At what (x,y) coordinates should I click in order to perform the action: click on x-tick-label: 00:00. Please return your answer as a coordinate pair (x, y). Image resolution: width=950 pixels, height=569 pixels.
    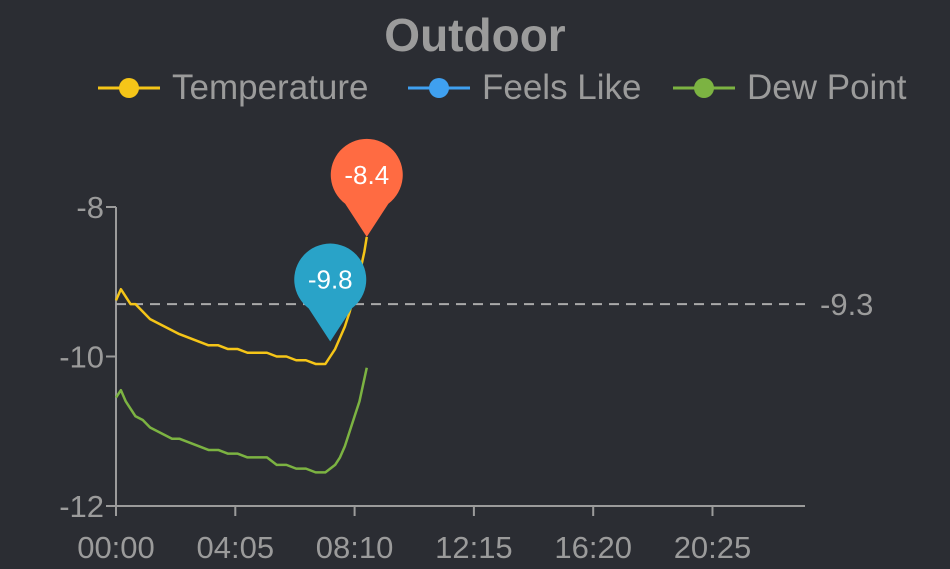
    Looking at the image, I should click on (116, 547).